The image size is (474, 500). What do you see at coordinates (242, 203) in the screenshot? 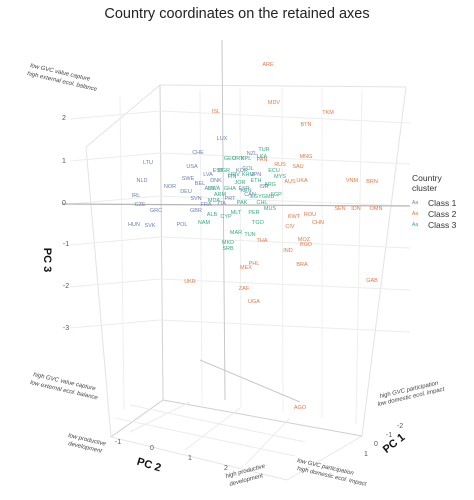
I see `data-point-label: PAK` at bounding box center [242, 203].